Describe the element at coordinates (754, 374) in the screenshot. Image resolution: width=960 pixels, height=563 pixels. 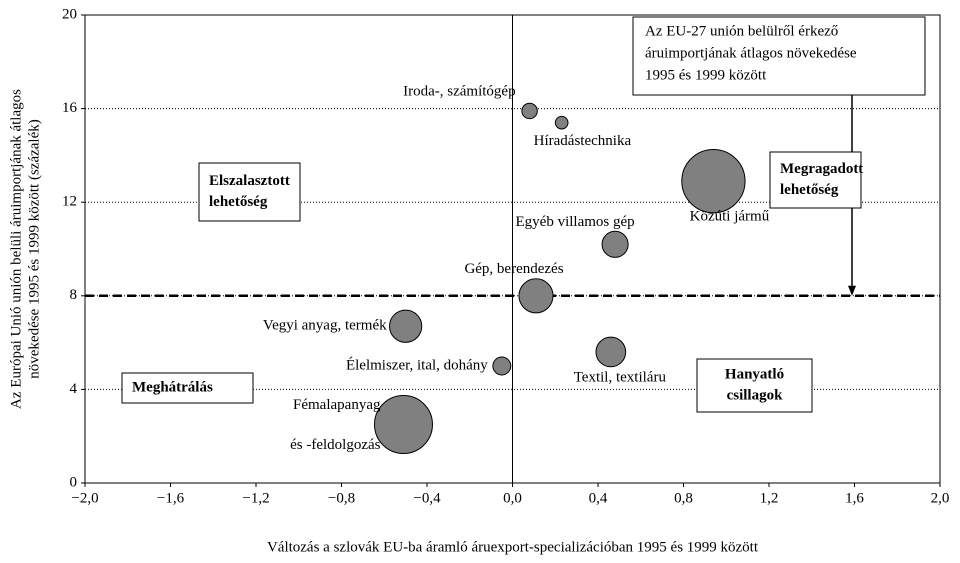
I see `quadrant-label: Hanyatló` at that location.